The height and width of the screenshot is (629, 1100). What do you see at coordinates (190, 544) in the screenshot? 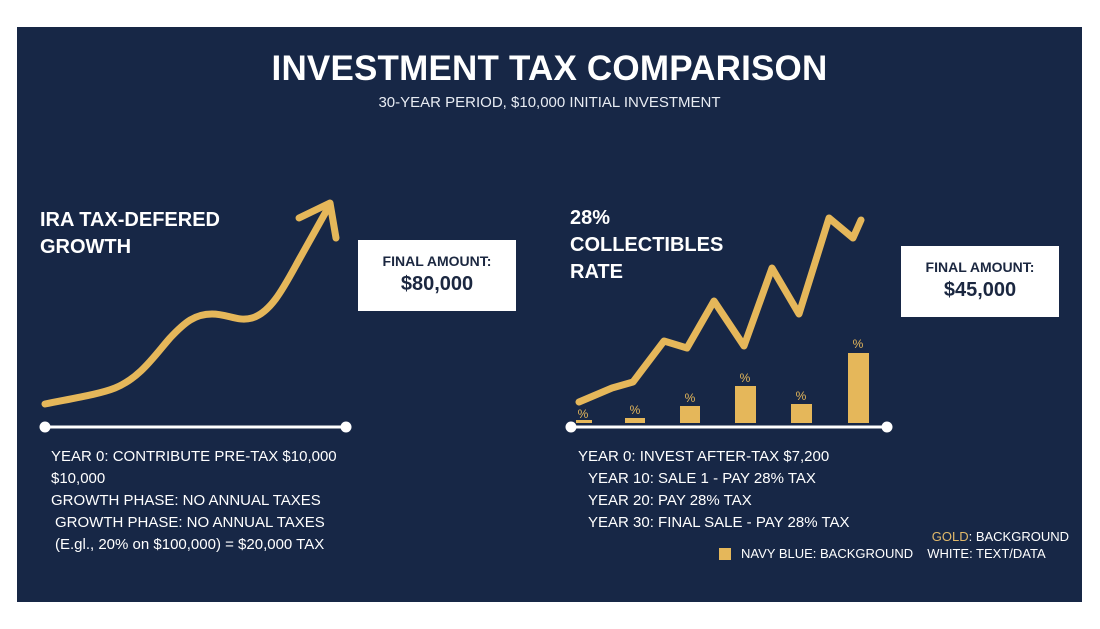
I see `note-line: (E.gl., 20% on $100,000) = $20,000 TAX` at bounding box center [190, 544].